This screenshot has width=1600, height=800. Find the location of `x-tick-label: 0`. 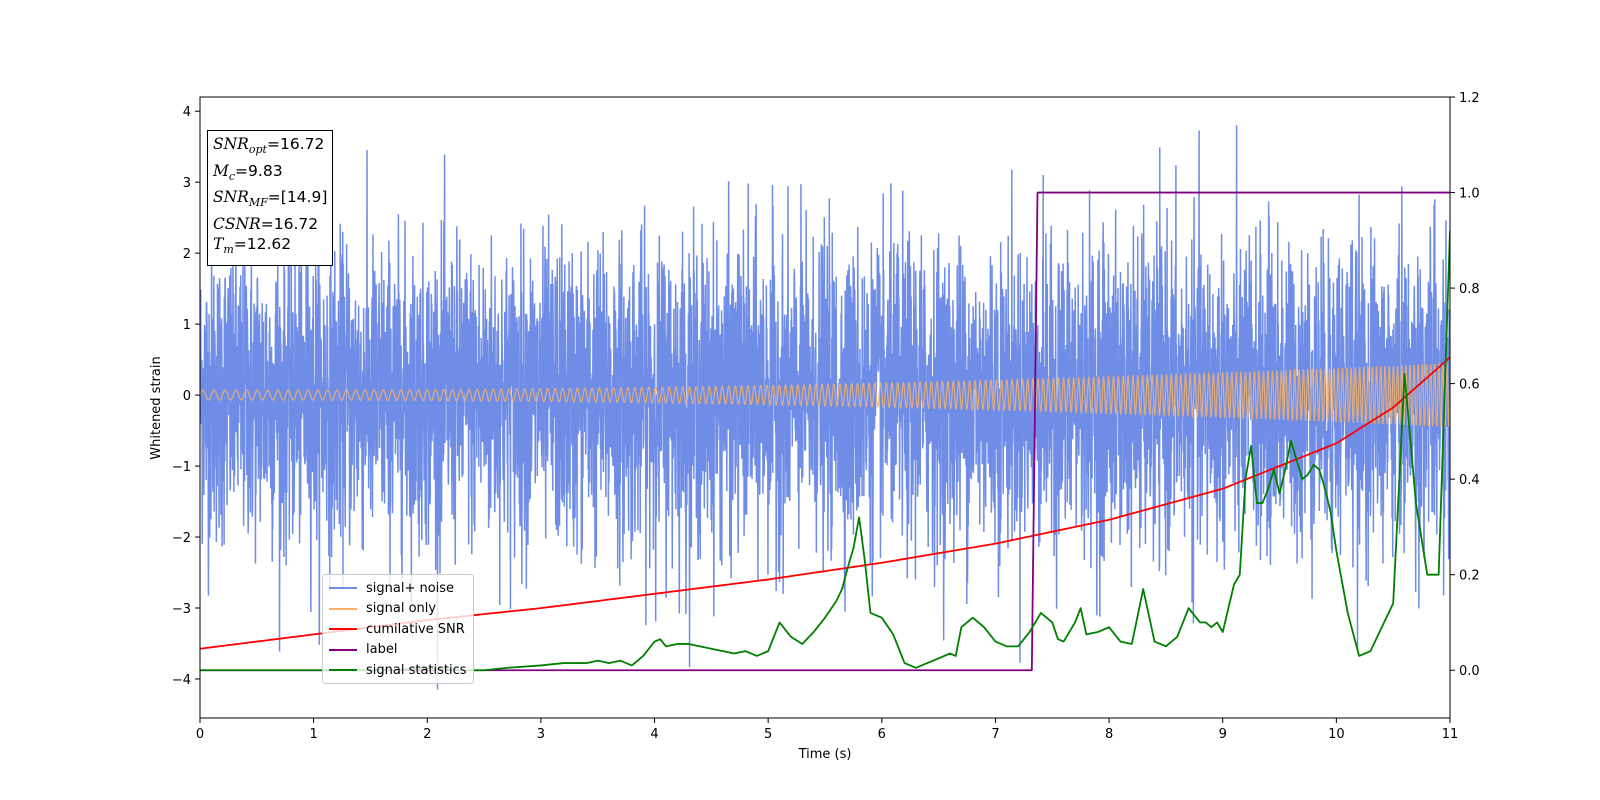

x-tick-label: 0 is located at coordinates (200, 734).